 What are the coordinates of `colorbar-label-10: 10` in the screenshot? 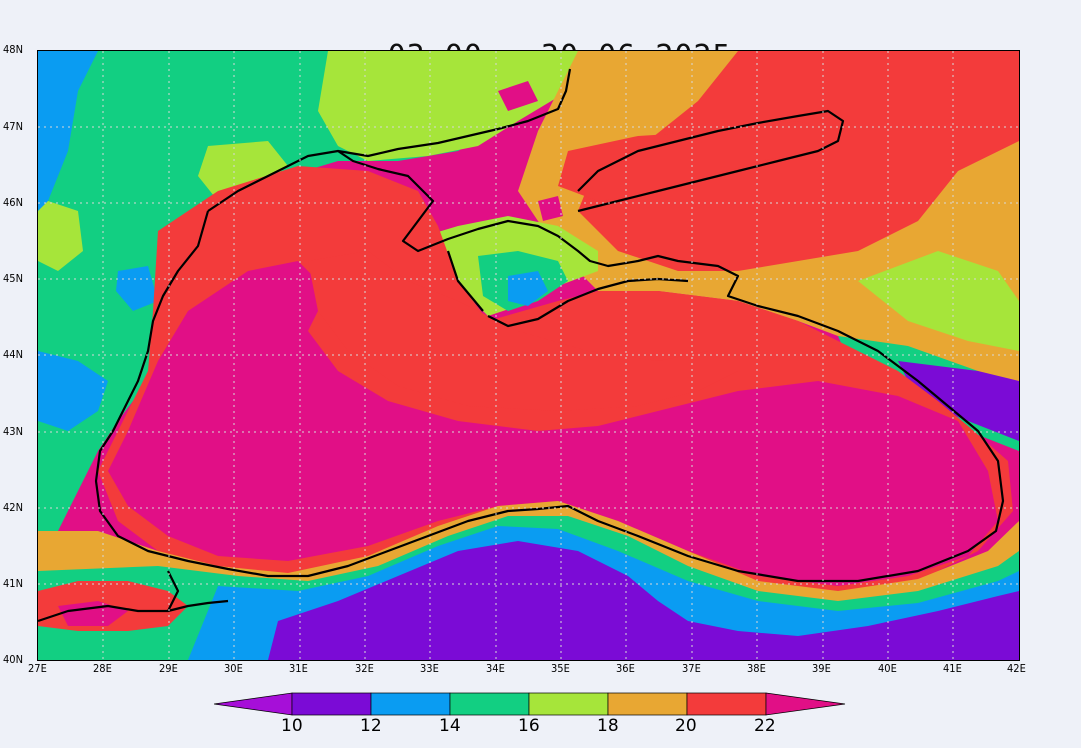 It's located at (292, 726).